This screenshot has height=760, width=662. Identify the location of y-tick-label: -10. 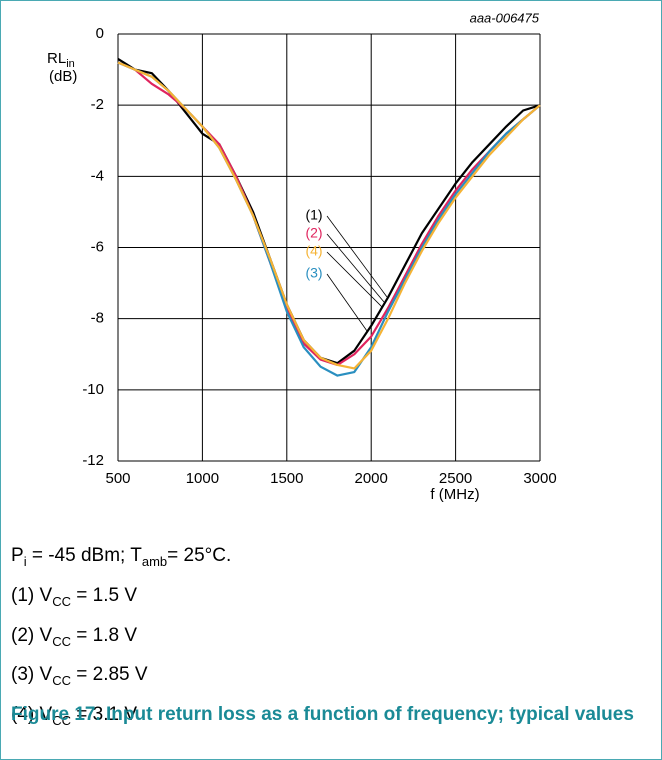
(93, 389).